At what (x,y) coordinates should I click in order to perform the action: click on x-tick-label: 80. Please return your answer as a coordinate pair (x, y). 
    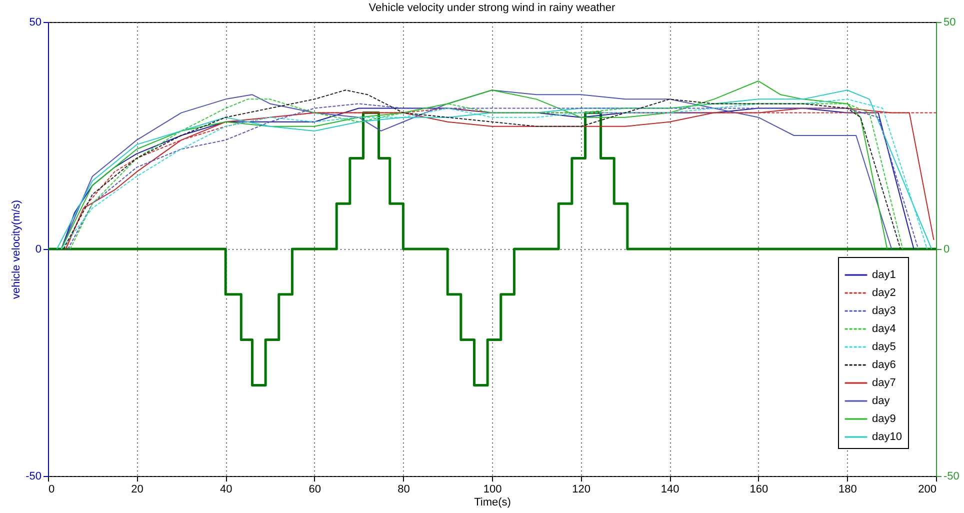
    Looking at the image, I should click on (404, 490).